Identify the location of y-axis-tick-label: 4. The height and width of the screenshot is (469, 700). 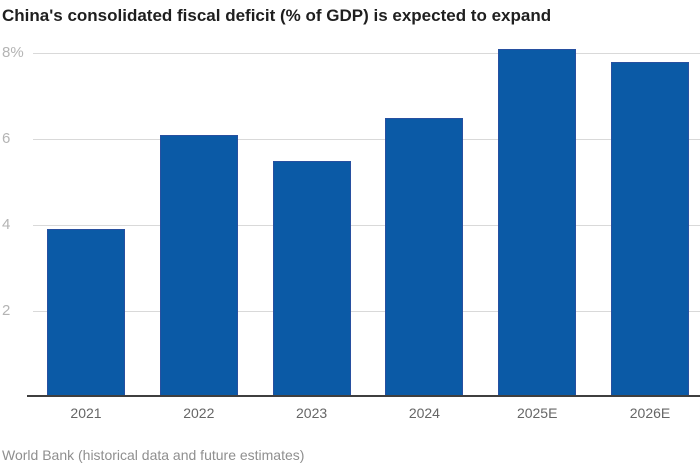
(6, 224).